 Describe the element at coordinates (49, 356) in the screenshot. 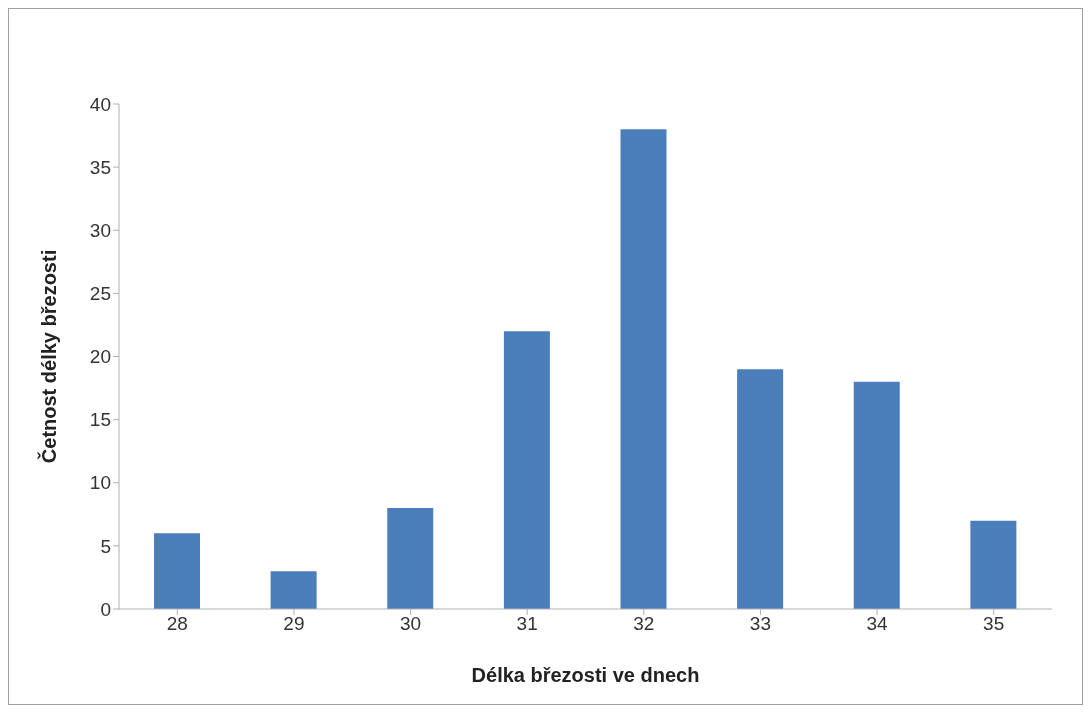

I see `y-axis-title: Četnost délky březosti` at that location.